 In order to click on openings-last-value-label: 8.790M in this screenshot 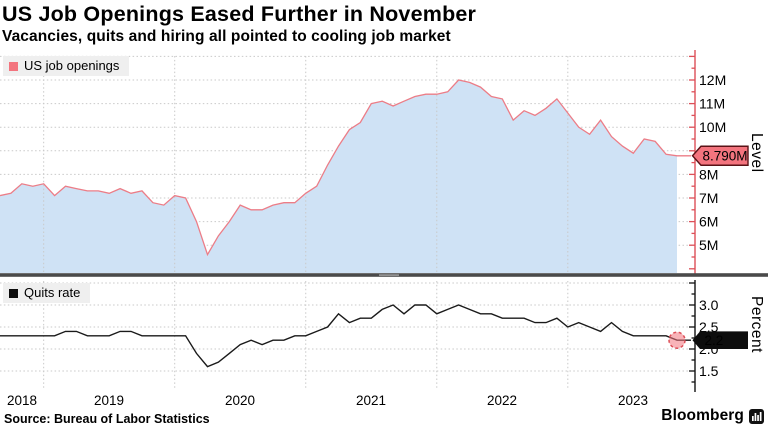, I will do `click(725, 156)`.